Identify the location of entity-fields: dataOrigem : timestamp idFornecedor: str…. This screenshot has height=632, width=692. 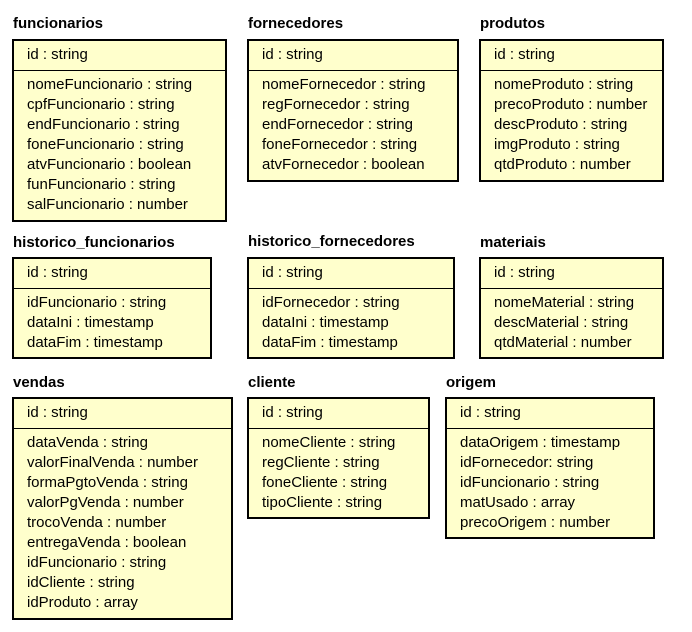
(550, 481).